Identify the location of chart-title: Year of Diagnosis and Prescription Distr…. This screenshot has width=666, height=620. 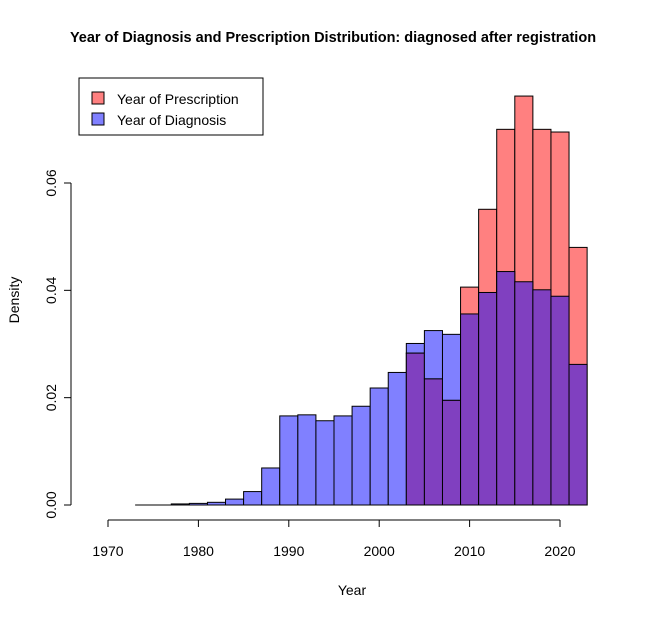
(333, 38).